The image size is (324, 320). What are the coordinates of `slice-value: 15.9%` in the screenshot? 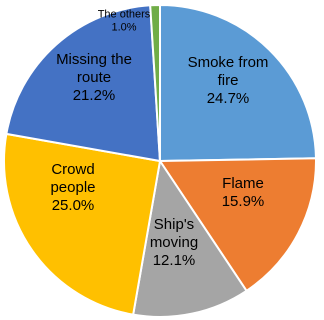 It's located at (243, 201).